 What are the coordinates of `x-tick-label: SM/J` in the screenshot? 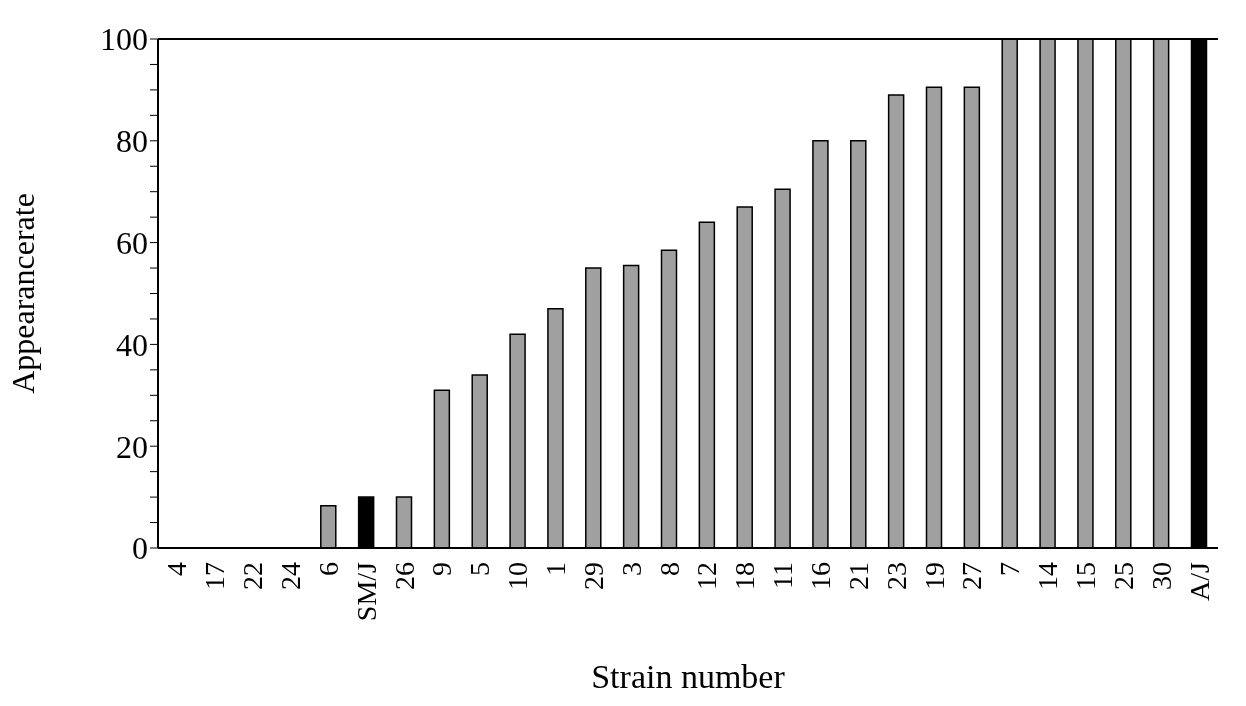 It's located at (366, 591).